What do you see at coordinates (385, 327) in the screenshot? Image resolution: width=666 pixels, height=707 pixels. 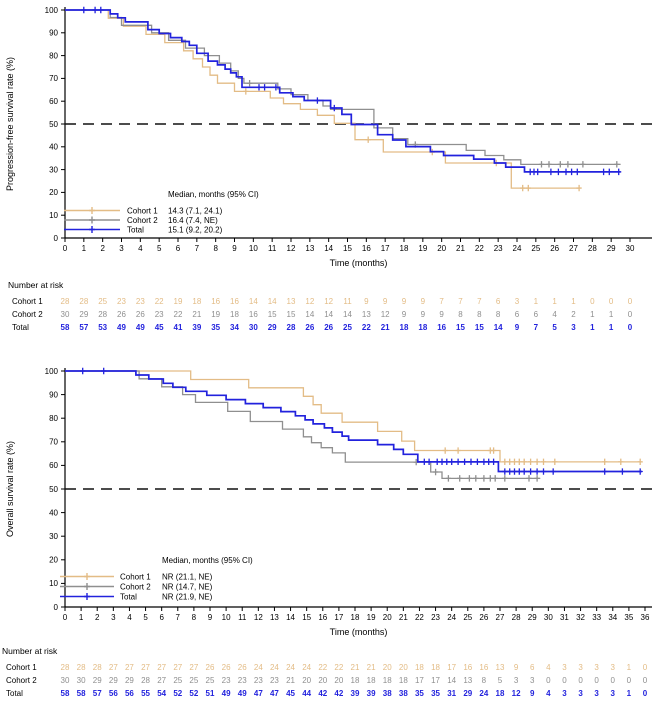 I see `risk-count: 21` at bounding box center [385, 327].